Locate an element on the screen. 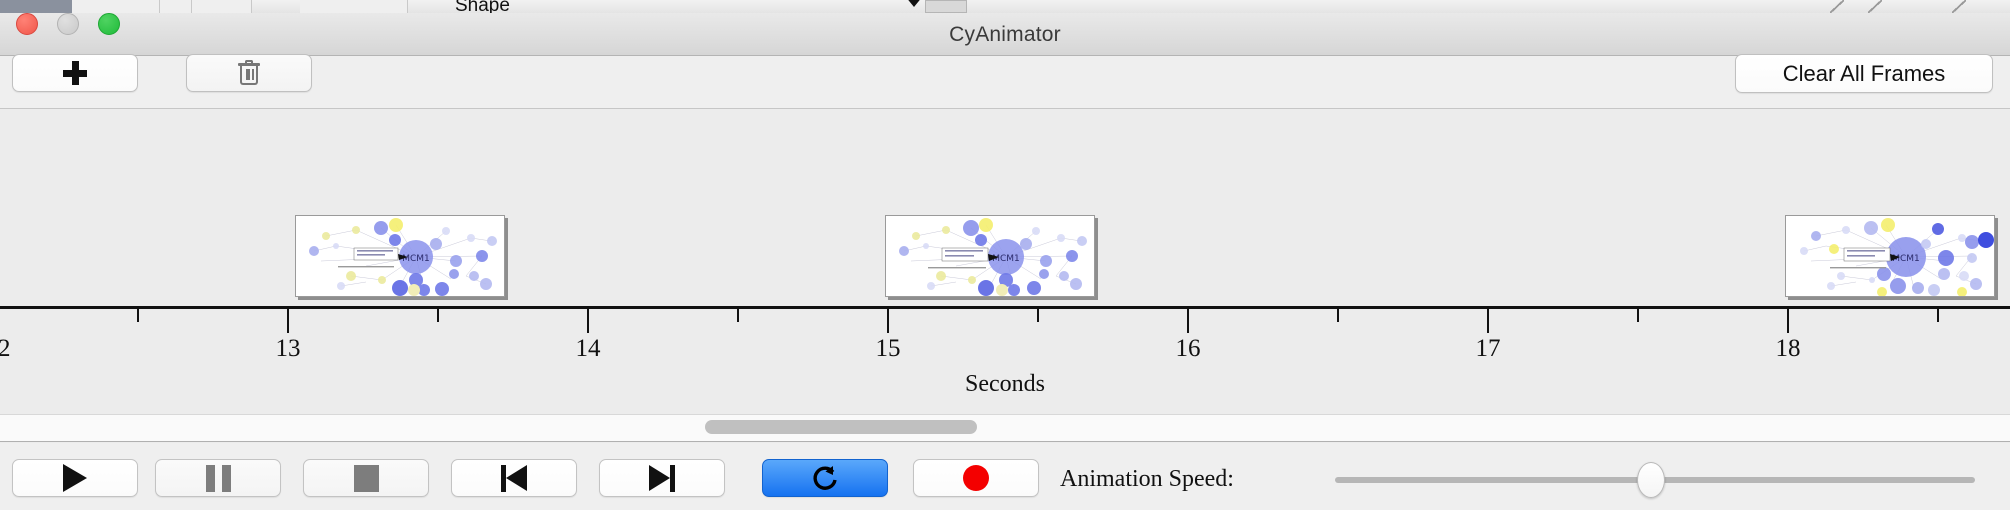  play-icon is located at coordinates (75, 478).